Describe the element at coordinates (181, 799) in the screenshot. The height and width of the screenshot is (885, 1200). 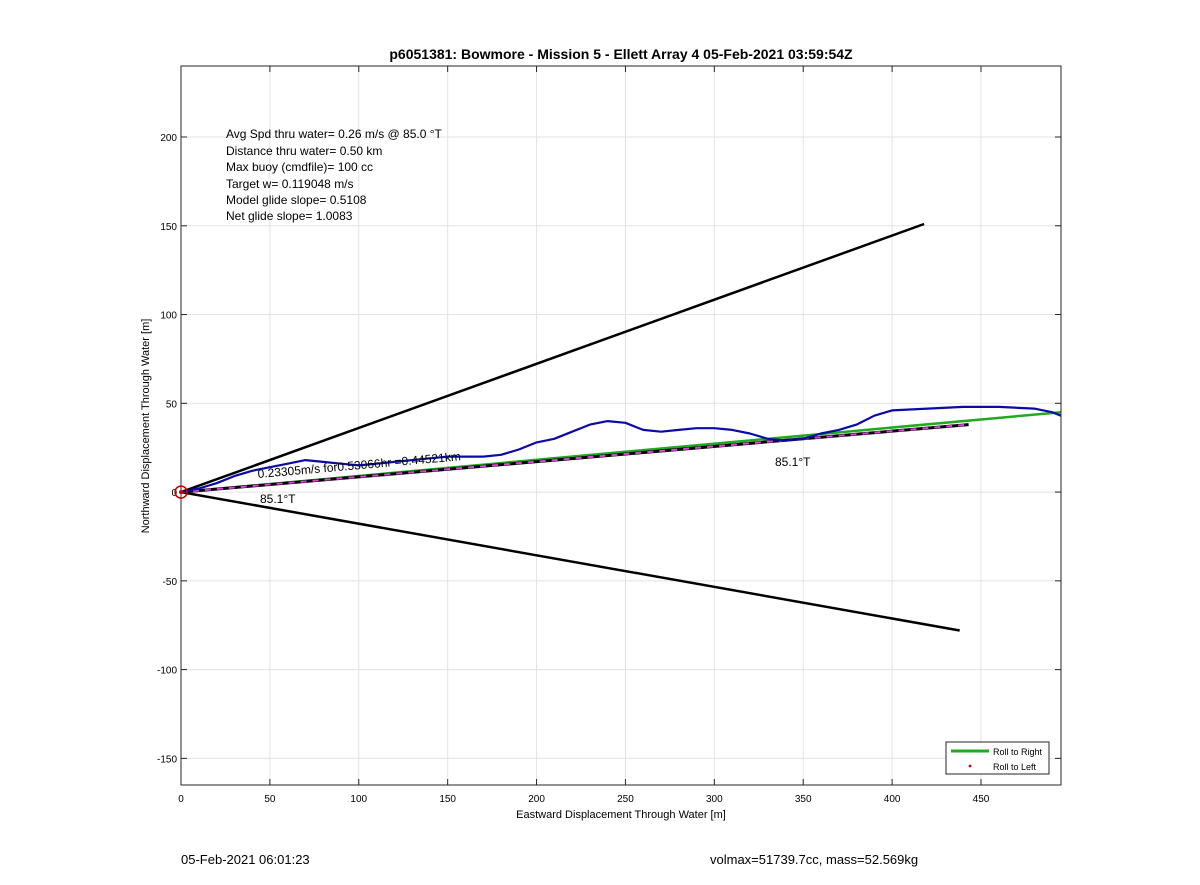
I see `x-tick-label: 0` at that location.